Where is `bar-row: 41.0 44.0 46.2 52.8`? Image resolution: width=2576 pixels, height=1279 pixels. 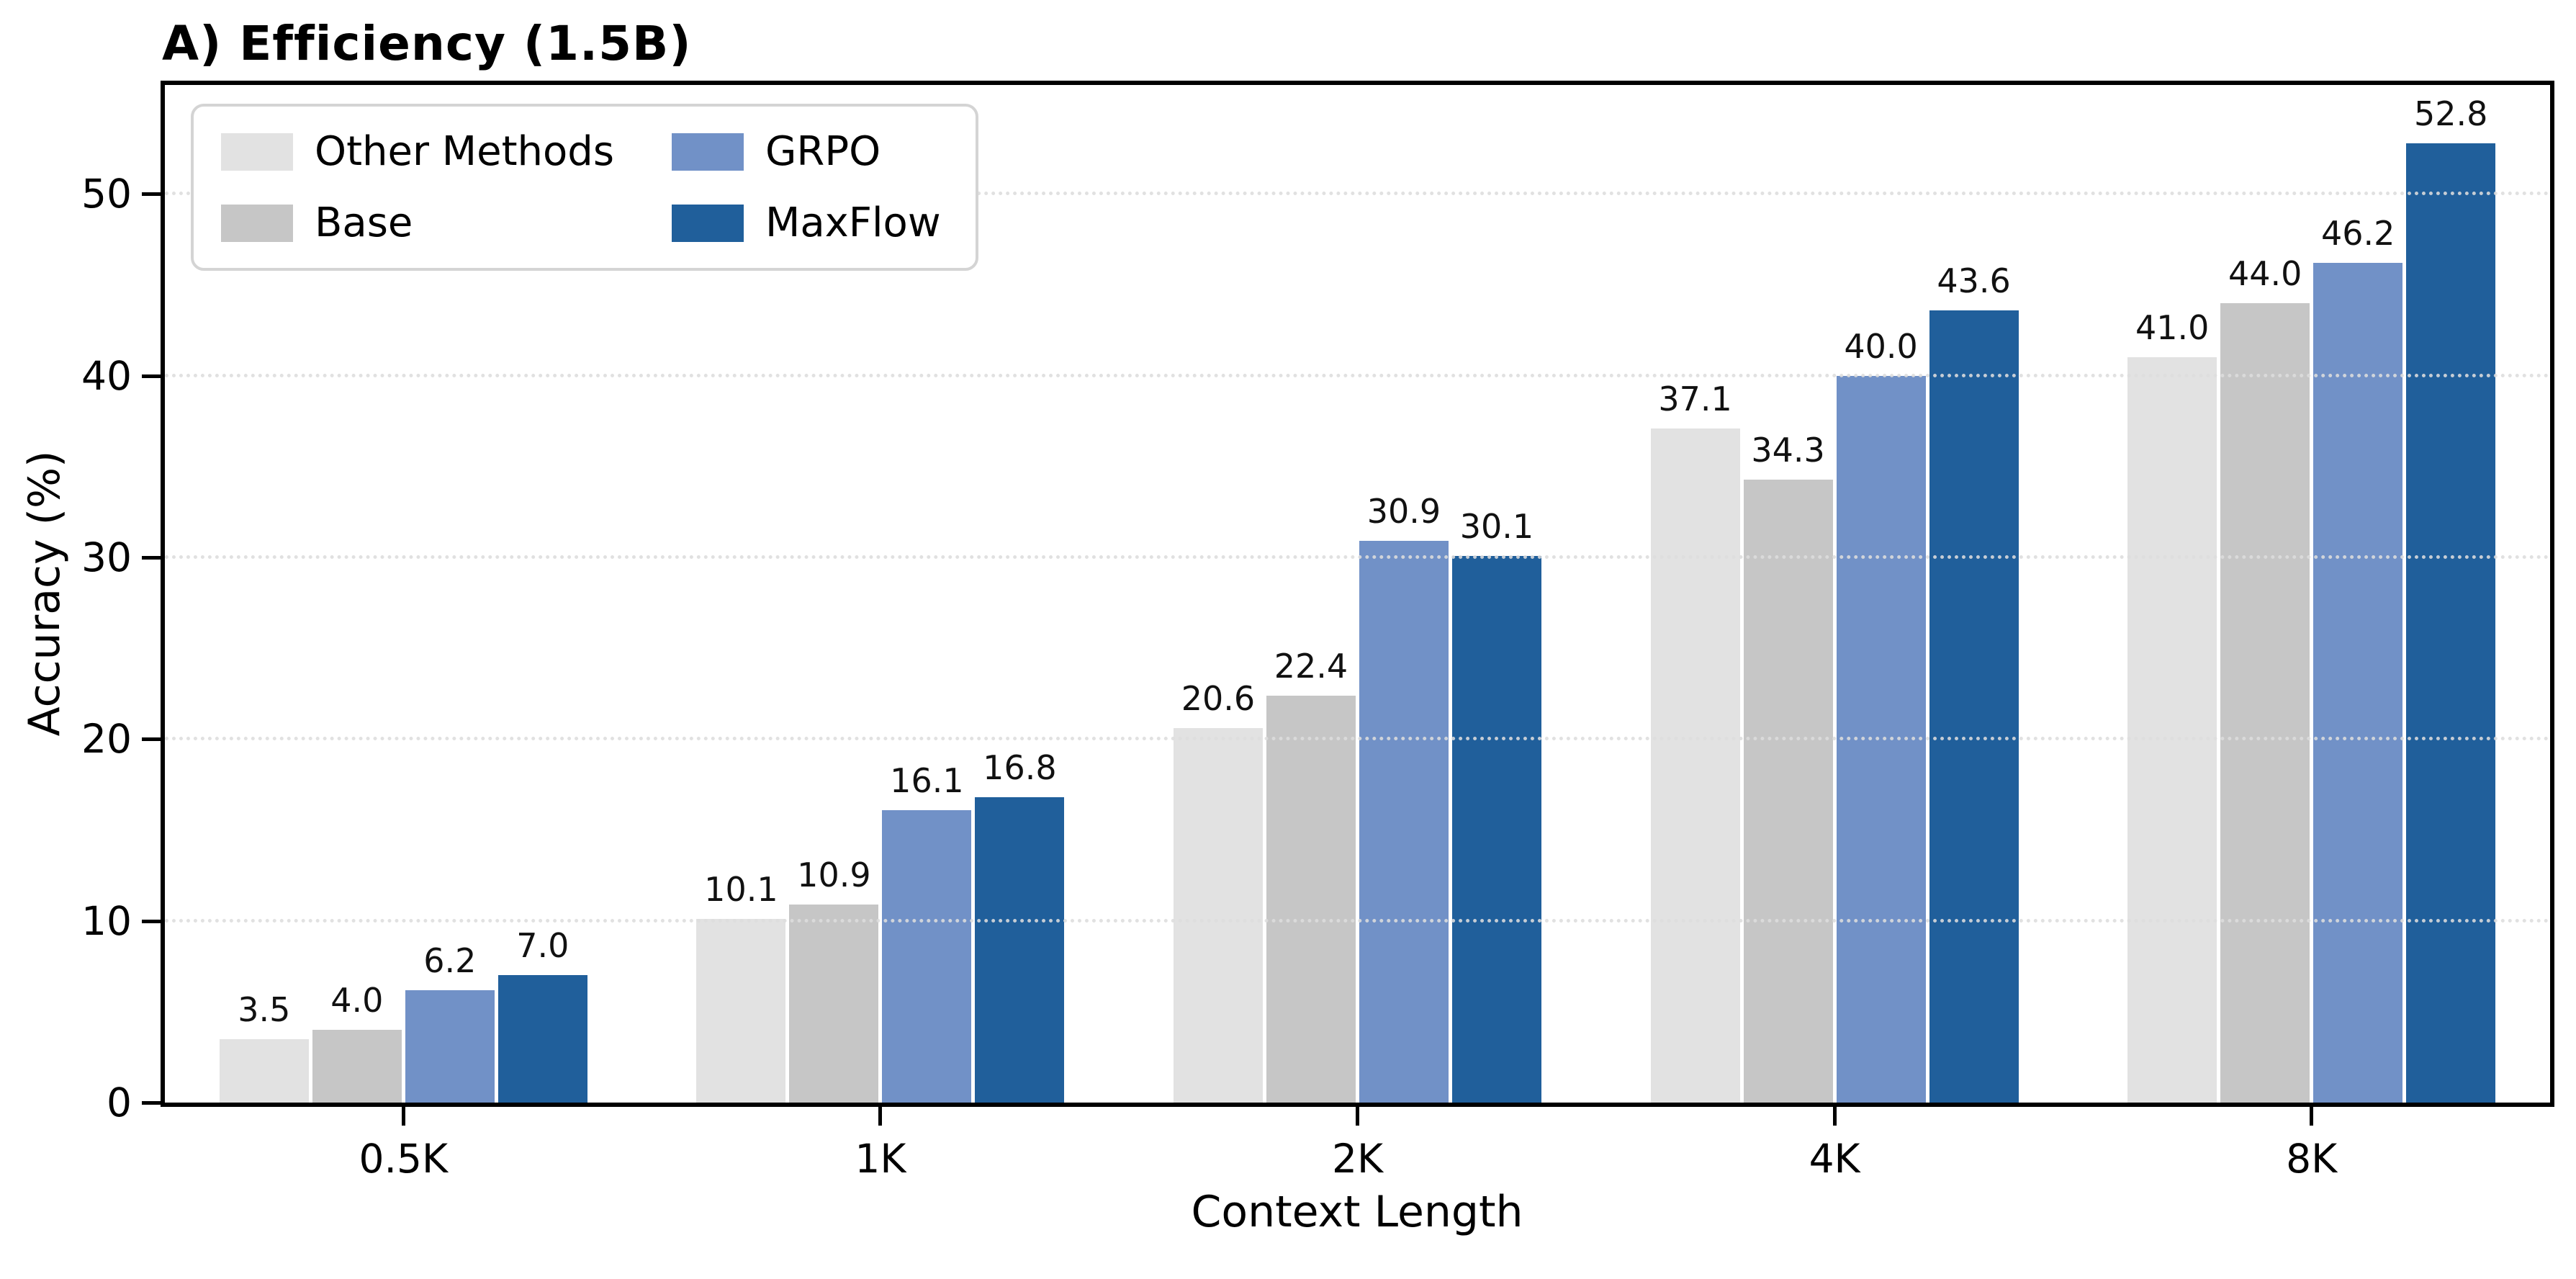 bar-row: 41.0 44.0 46.2 52.8 is located at coordinates (2311, 594).